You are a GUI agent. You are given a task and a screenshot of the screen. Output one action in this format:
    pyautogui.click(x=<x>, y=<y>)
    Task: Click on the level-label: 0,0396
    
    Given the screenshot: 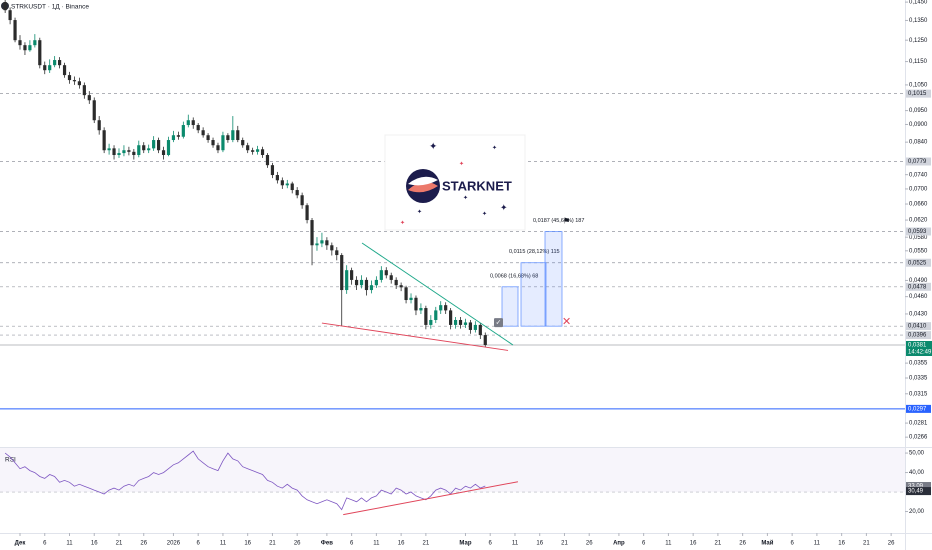 What is the action you would take?
    pyautogui.click(x=917, y=336)
    